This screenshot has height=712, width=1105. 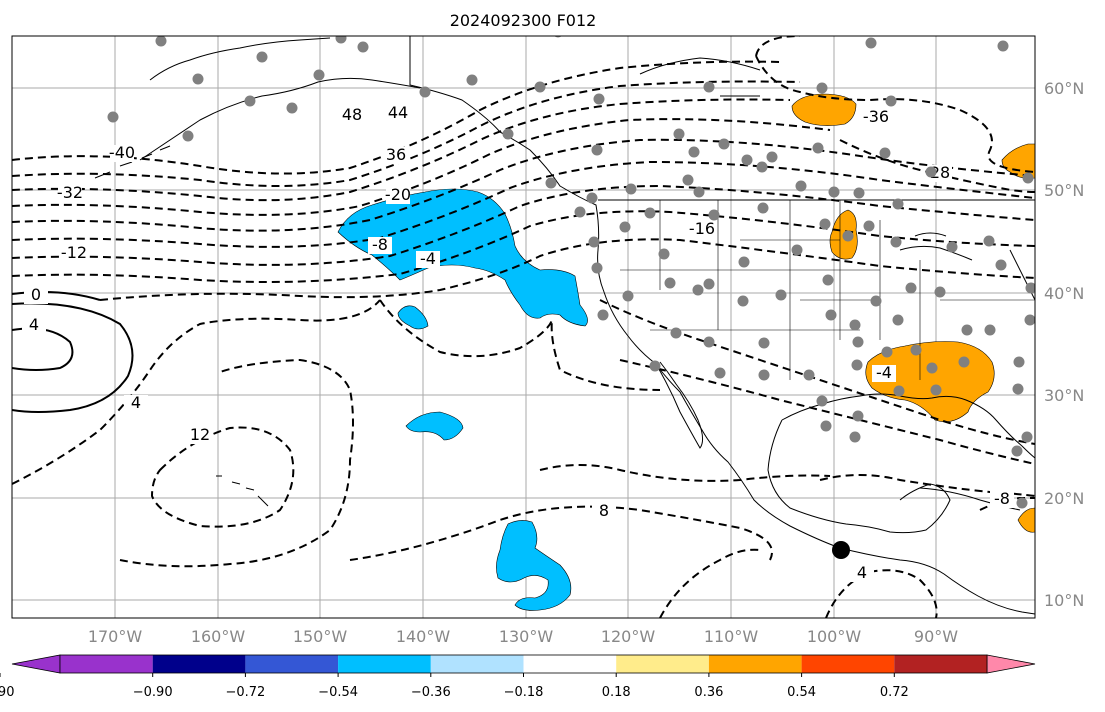 I want to click on latitude-label: 40°N, so click(x=1064, y=293).